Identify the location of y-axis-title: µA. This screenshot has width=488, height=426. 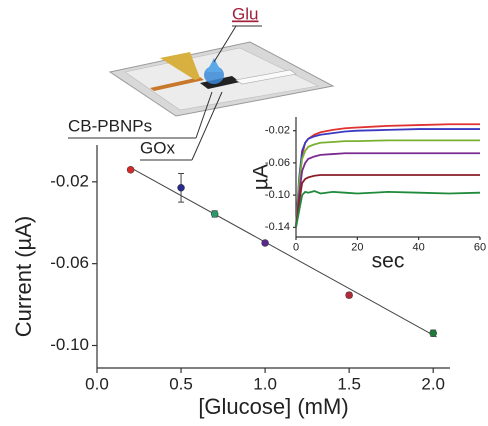
(261, 177).